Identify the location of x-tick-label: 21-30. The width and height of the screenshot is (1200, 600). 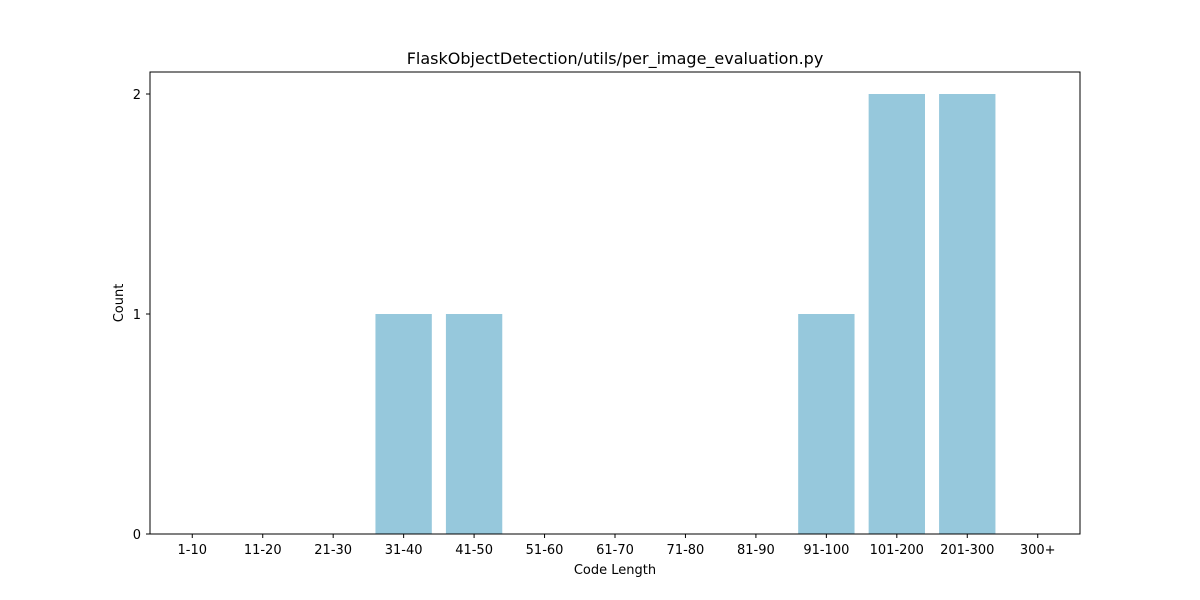
(333, 550).